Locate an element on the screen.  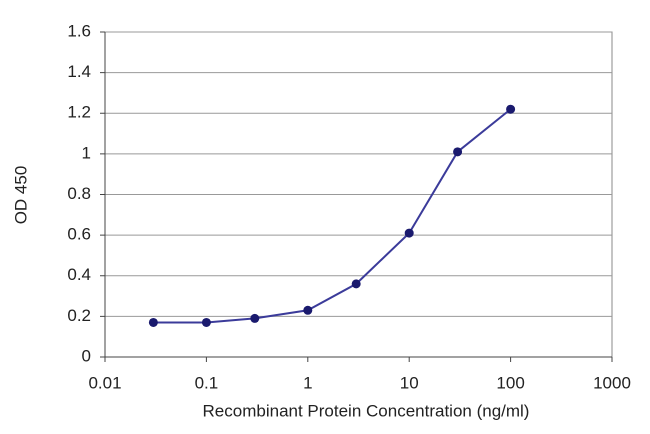
x-tick-label: 10 is located at coordinates (409, 382).